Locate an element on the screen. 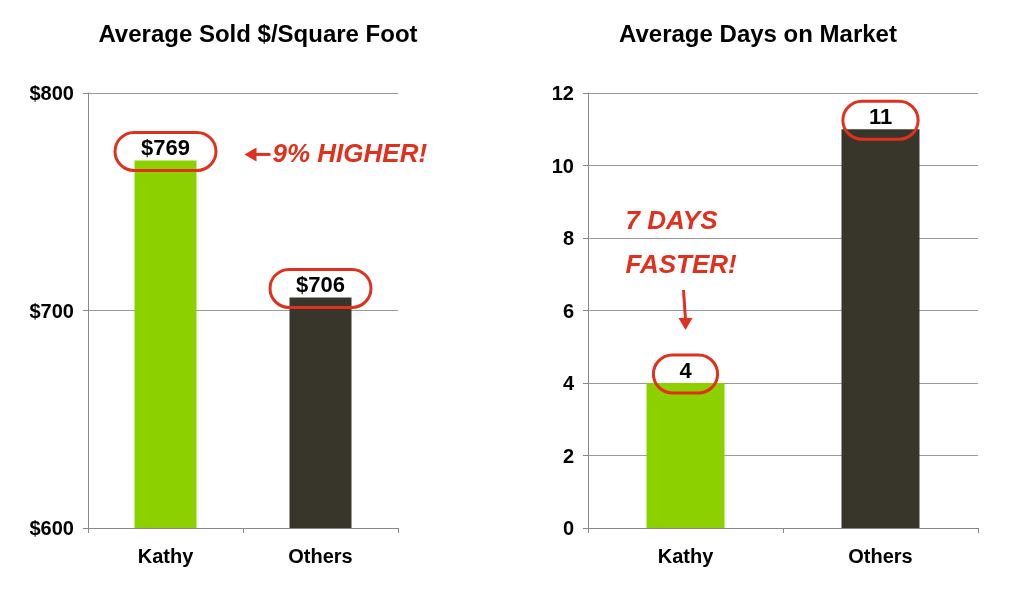 Image resolution: width=1024 pixels, height=596 pixels. data-label: $706 is located at coordinates (320, 284).